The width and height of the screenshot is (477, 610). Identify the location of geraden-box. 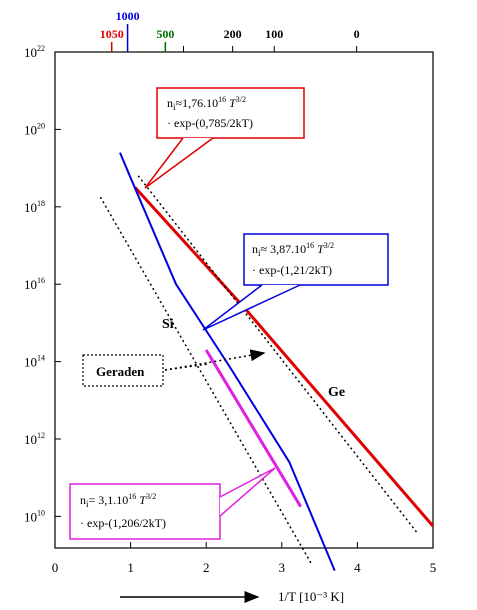
(123, 370).